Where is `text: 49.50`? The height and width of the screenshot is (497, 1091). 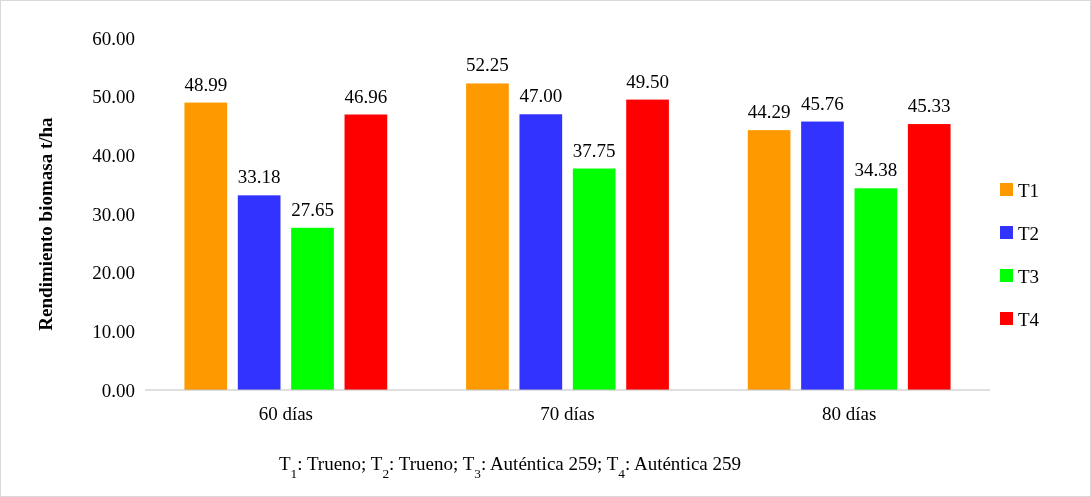
text: 49.50 is located at coordinates (647, 81).